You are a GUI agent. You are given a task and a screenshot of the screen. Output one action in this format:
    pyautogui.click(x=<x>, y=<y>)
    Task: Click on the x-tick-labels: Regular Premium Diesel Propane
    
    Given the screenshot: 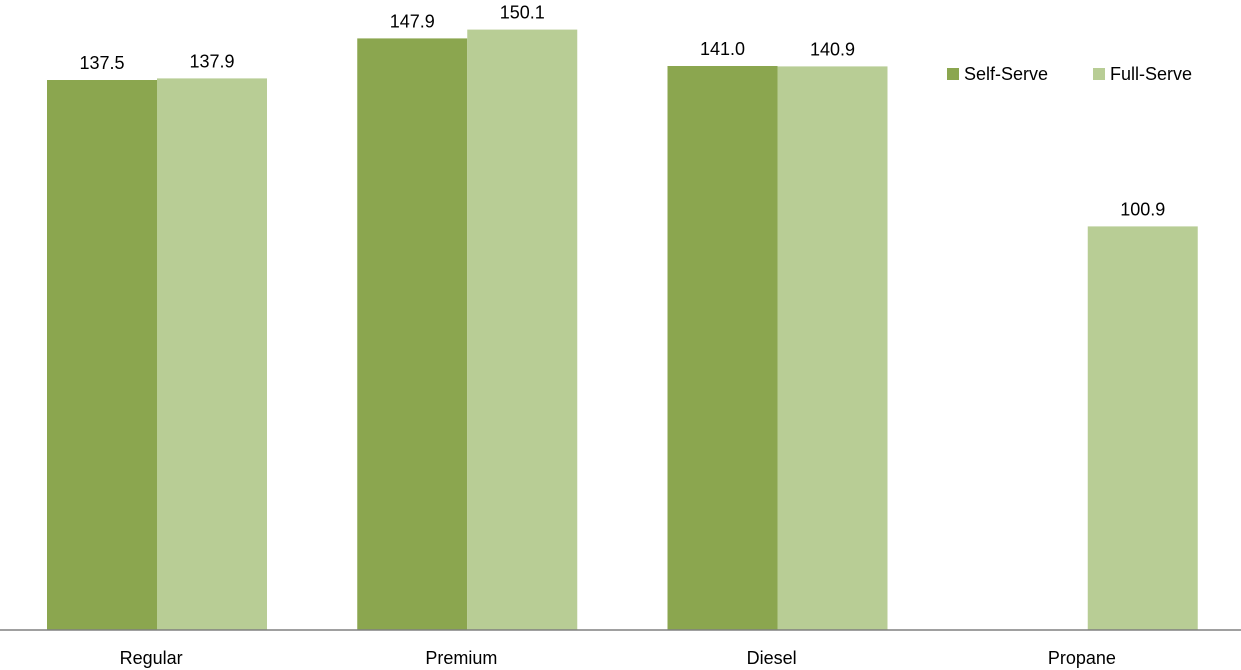 What is the action you would take?
    pyautogui.click(x=618, y=658)
    